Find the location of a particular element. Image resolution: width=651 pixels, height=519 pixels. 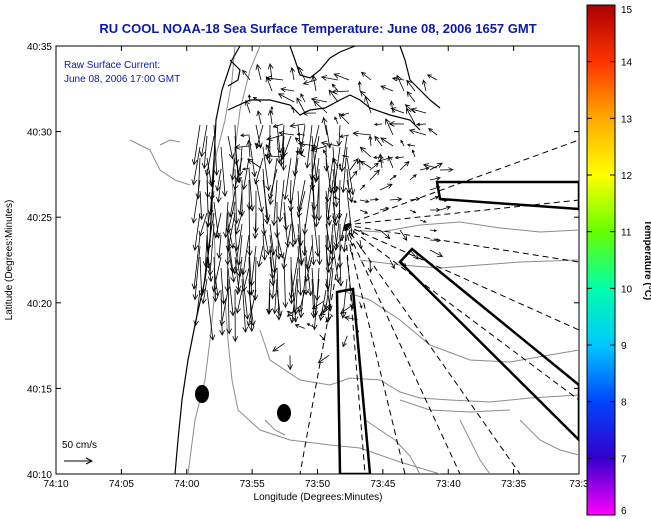

x-tick-label: 73:35 is located at coordinates (513, 484).